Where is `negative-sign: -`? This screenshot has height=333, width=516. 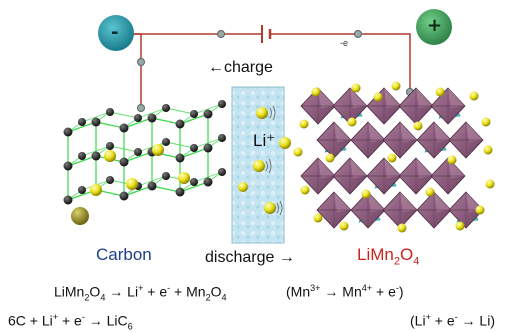
negative-sign: - is located at coordinates (115, 32).